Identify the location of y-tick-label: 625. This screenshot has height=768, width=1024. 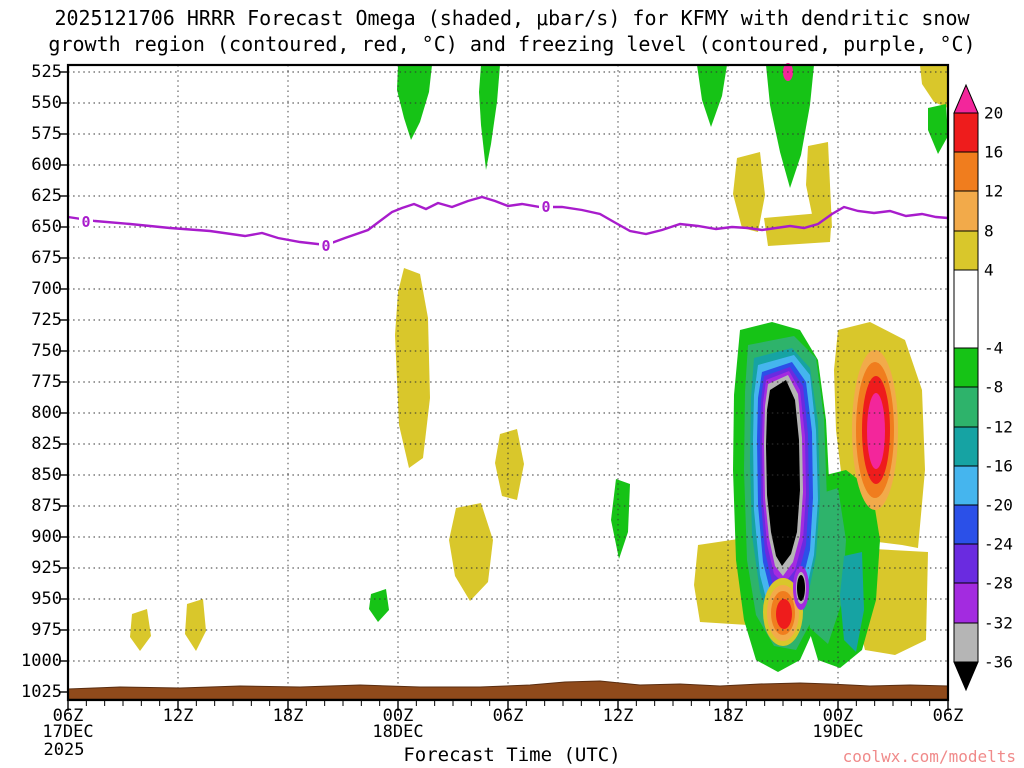
(46, 196).